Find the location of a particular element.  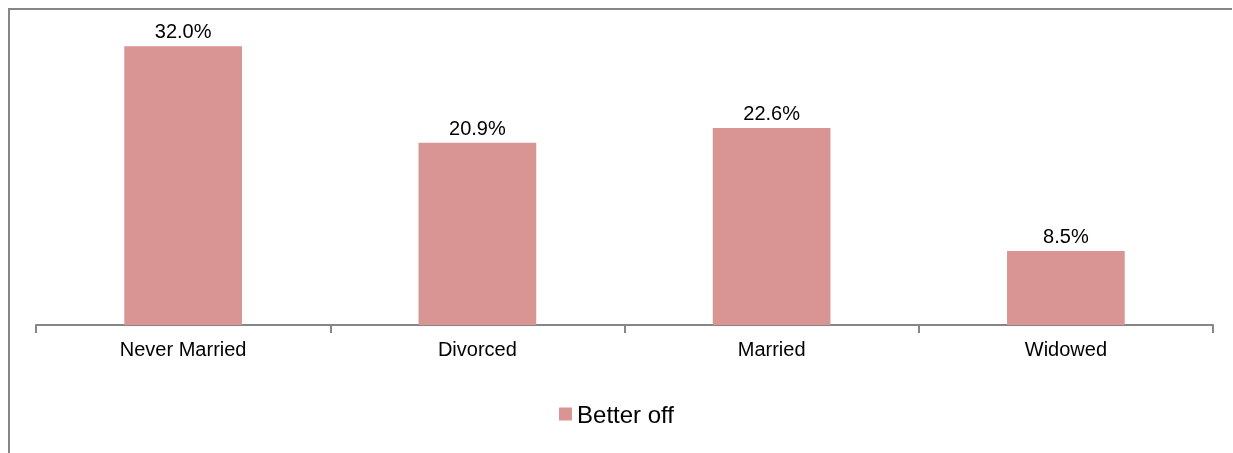

x-tick-label: Divorced is located at coordinates (477, 349).